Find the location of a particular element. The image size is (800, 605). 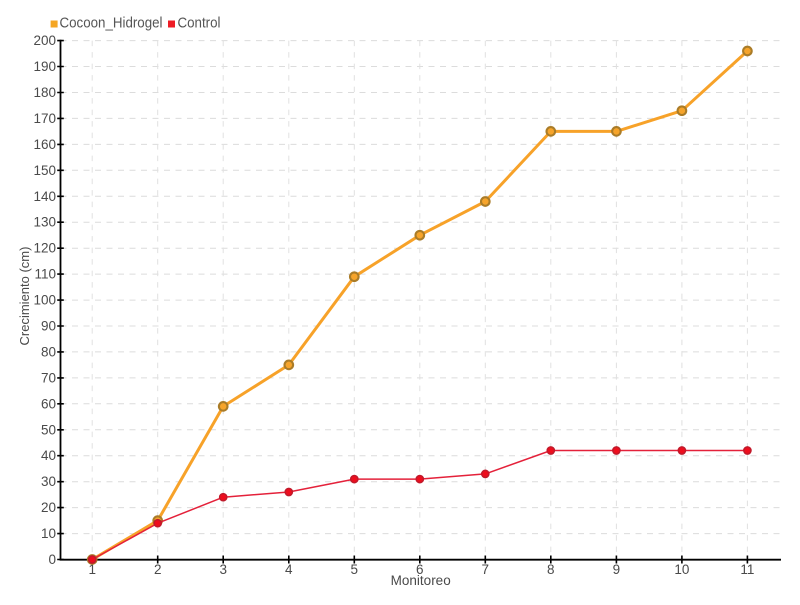

svg-text: 170 is located at coordinates (44, 118).